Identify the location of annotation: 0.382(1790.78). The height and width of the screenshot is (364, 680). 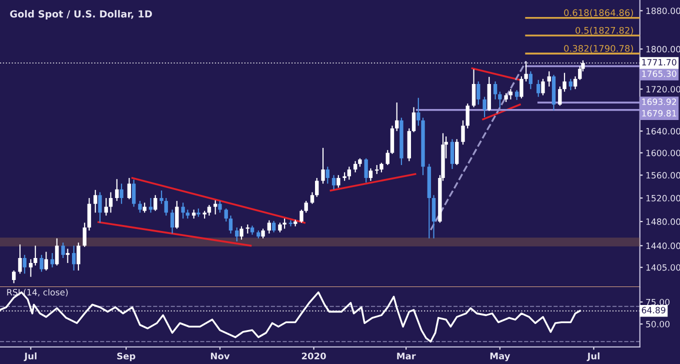
(598, 48).